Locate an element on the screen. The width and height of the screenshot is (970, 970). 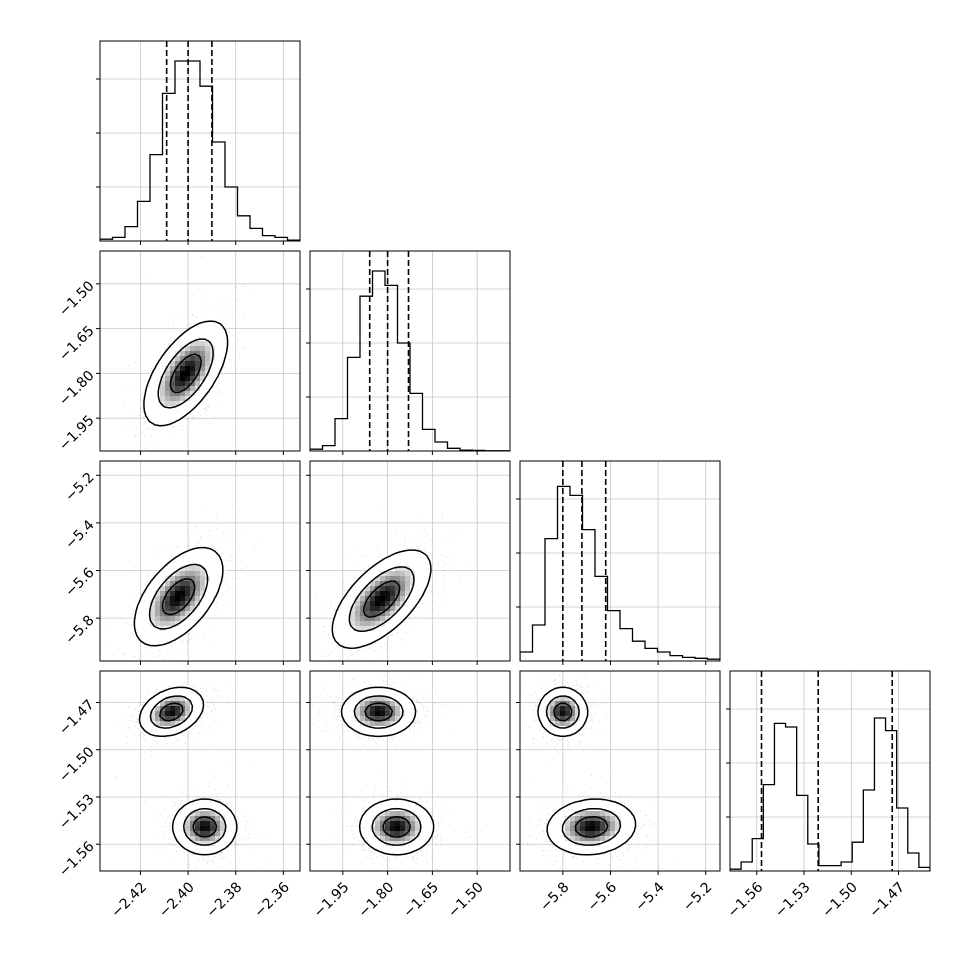
y-tick-label: −1.53 is located at coordinates (77, 812).